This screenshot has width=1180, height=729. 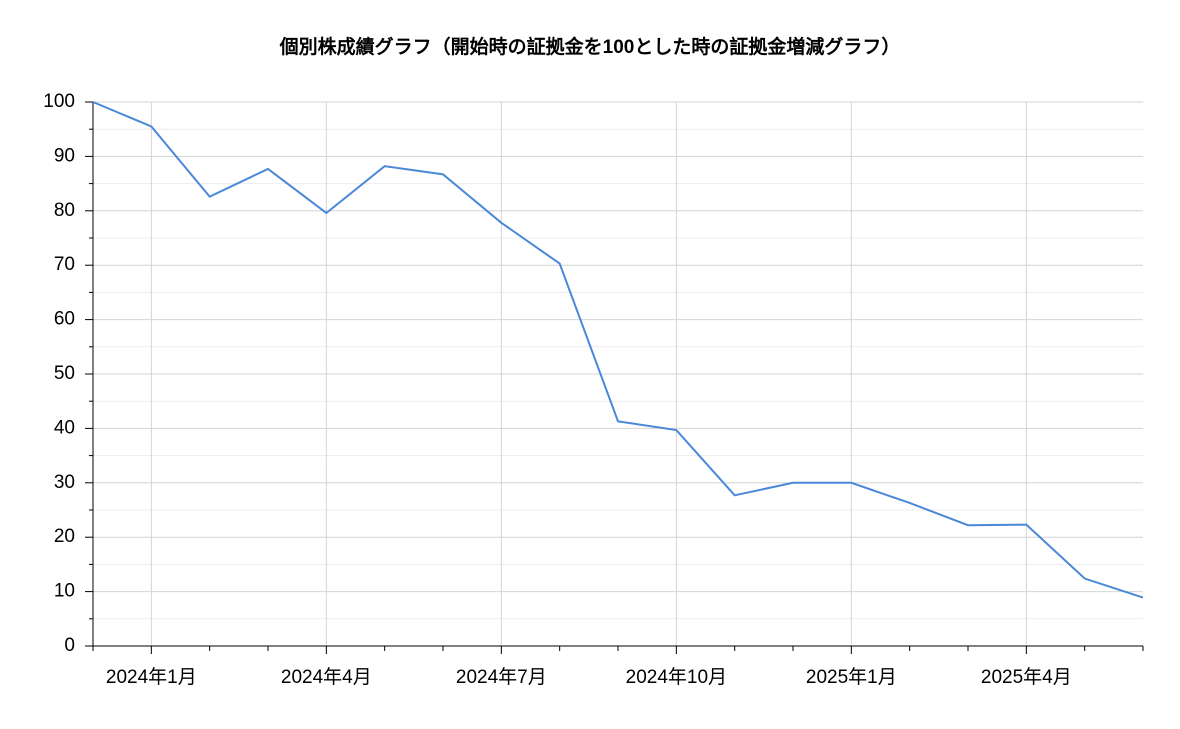 What do you see at coordinates (64, 427) in the screenshot?
I see `y-tick-label: 40` at bounding box center [64, 427].